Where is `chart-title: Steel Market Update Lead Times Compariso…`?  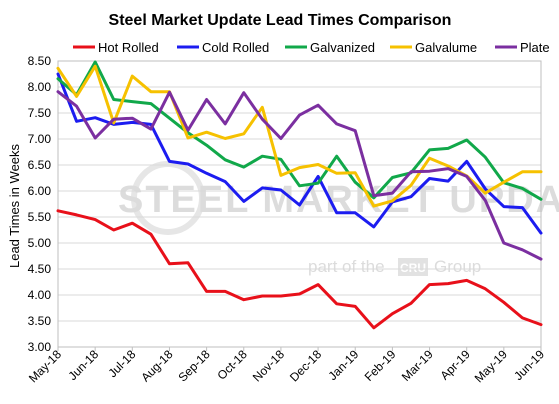 chart-title: Steel Market Update Lead Times Compariso… is located at coordinates (280, 20).